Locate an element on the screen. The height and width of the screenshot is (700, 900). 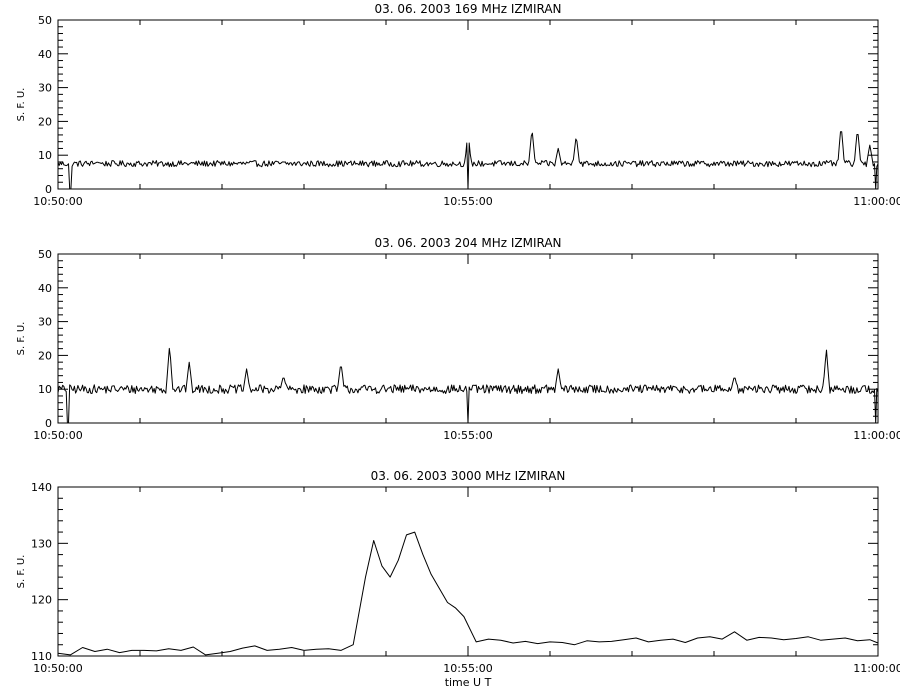
y-tick-label: 120 is located at coordinates (41, 600).